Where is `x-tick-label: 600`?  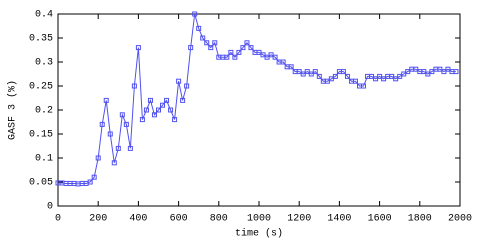 x-tick-label: 600 is located at coordinates (179, 219).